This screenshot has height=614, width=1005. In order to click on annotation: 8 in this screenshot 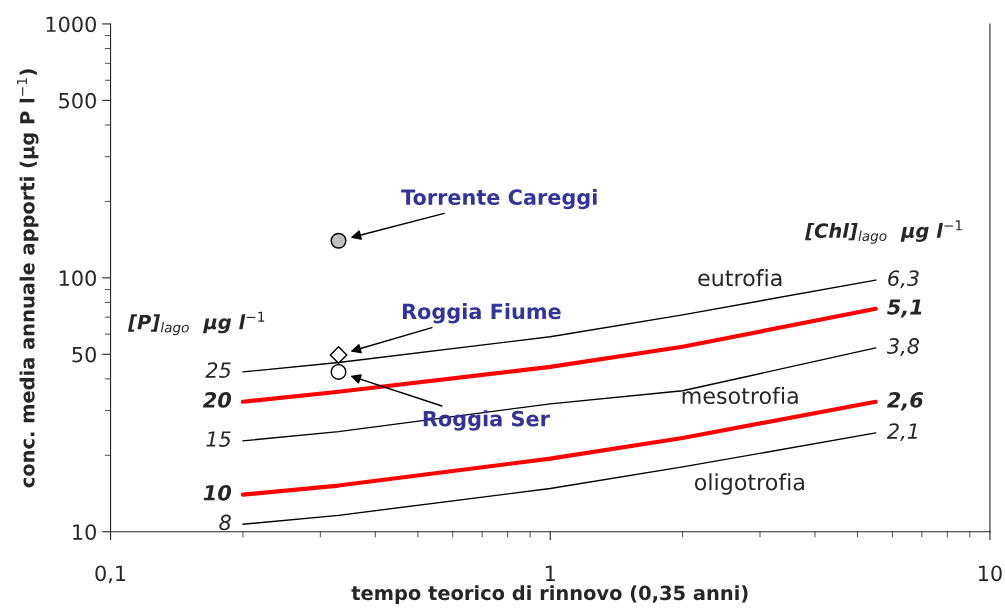, I will do `click(225, 522)`.